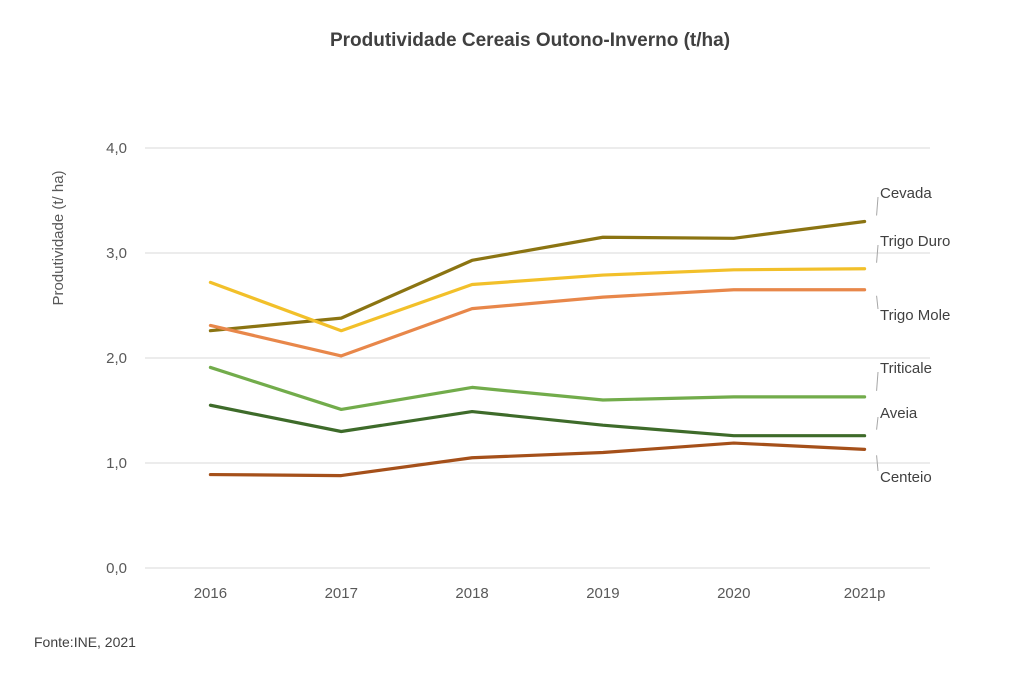 This screenshot has width=1011, height=681. What do you see at coordinates (915, 315) in the screenshot?
I see `series-label: Trigo Mole` at bounding box center [915, 315].